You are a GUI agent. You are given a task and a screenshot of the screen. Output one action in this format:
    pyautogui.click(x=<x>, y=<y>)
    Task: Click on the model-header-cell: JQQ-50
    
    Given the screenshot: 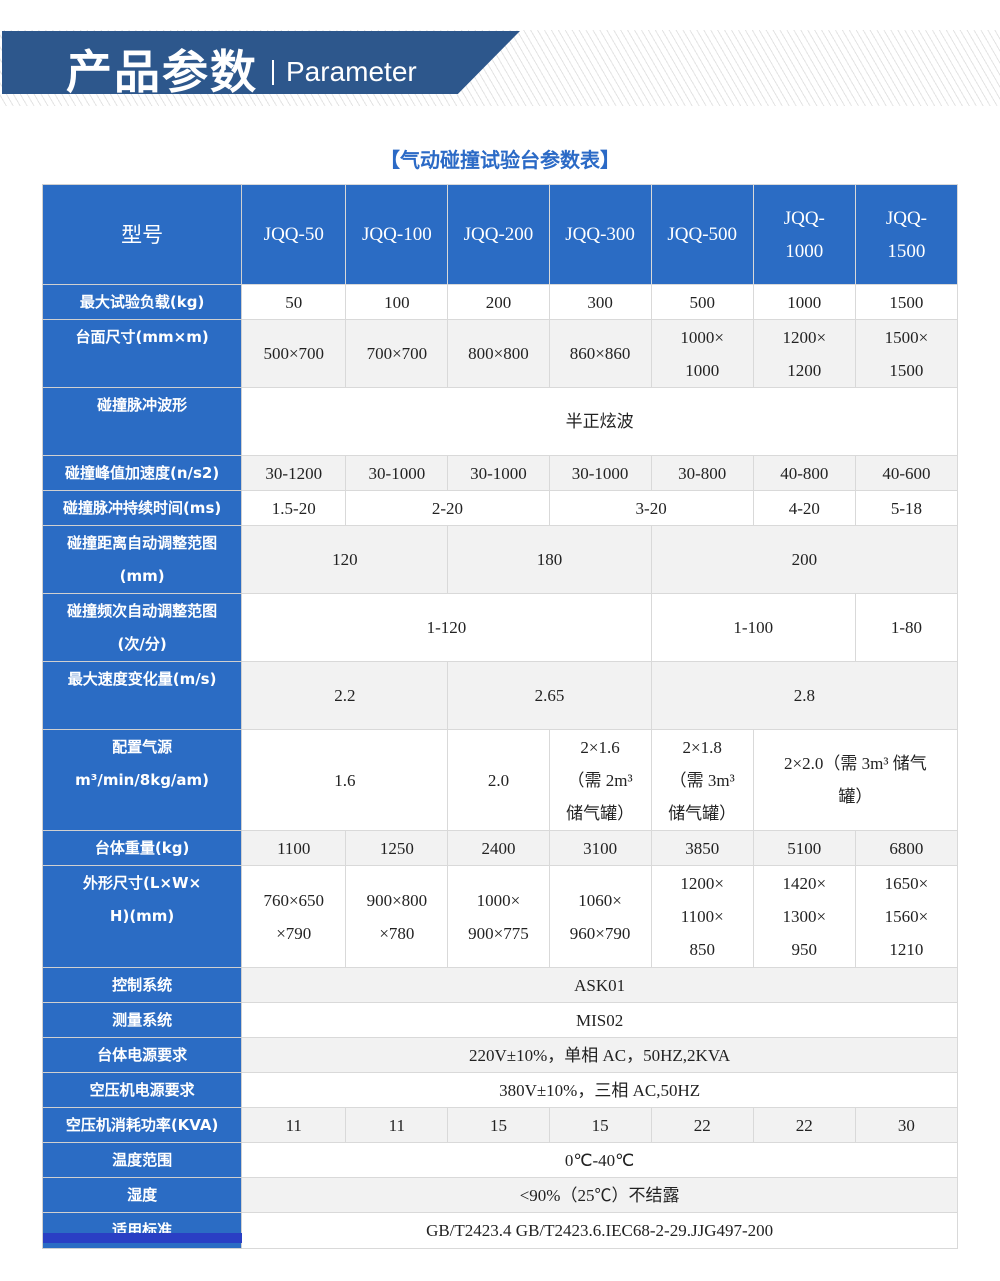 What is the action you would take?
    pyautogui.click(x=294, y=234)
    